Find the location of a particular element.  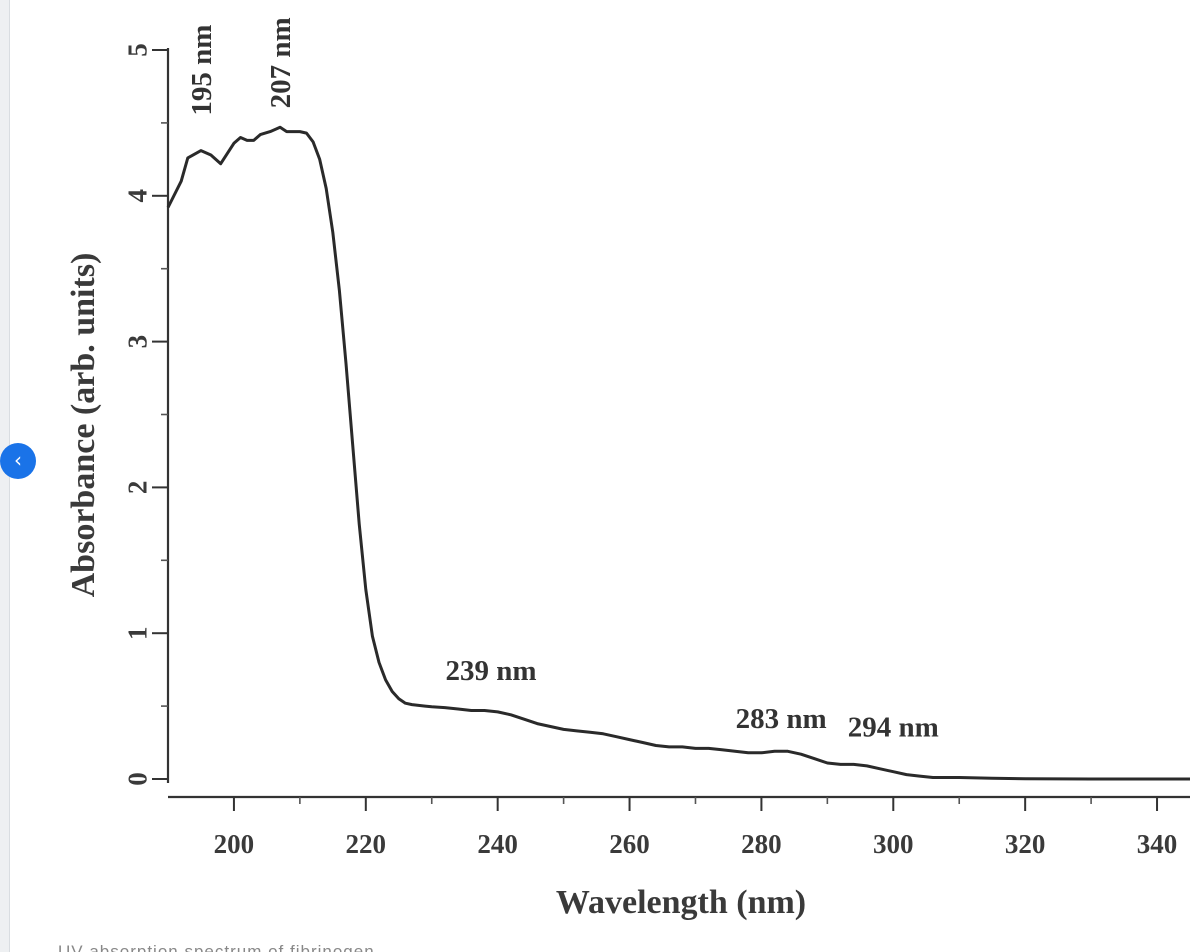

peak-label: 207 nm is located at coordinates (281, 62).